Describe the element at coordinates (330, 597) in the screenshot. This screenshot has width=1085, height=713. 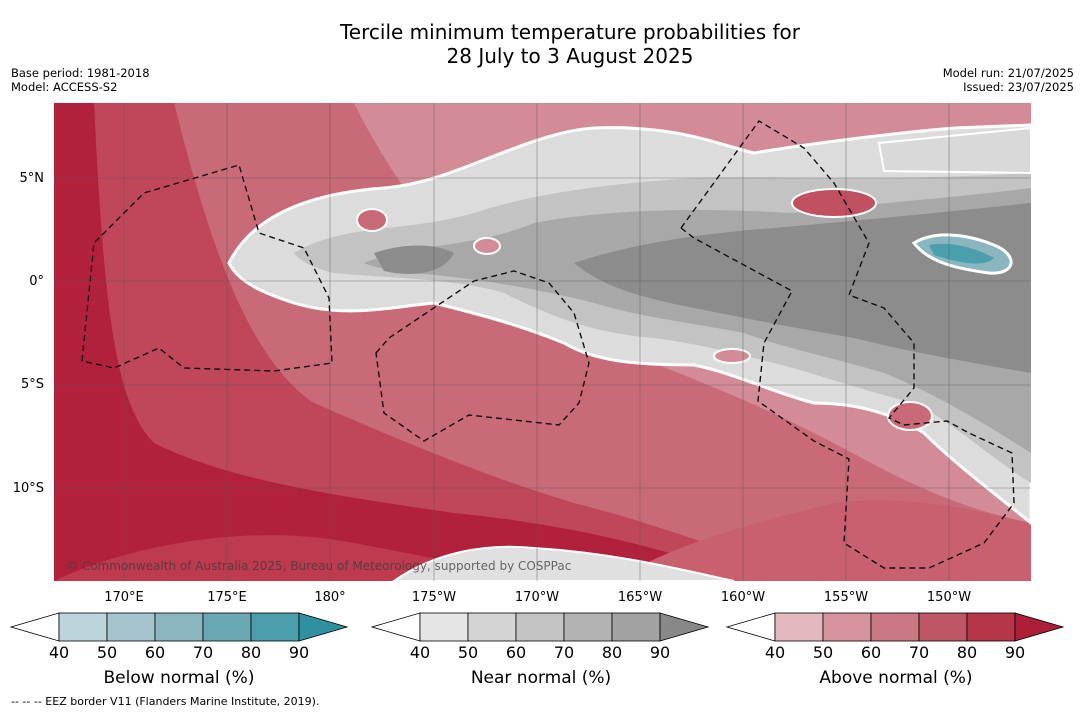
I see `lon-label: 180°` at that location.